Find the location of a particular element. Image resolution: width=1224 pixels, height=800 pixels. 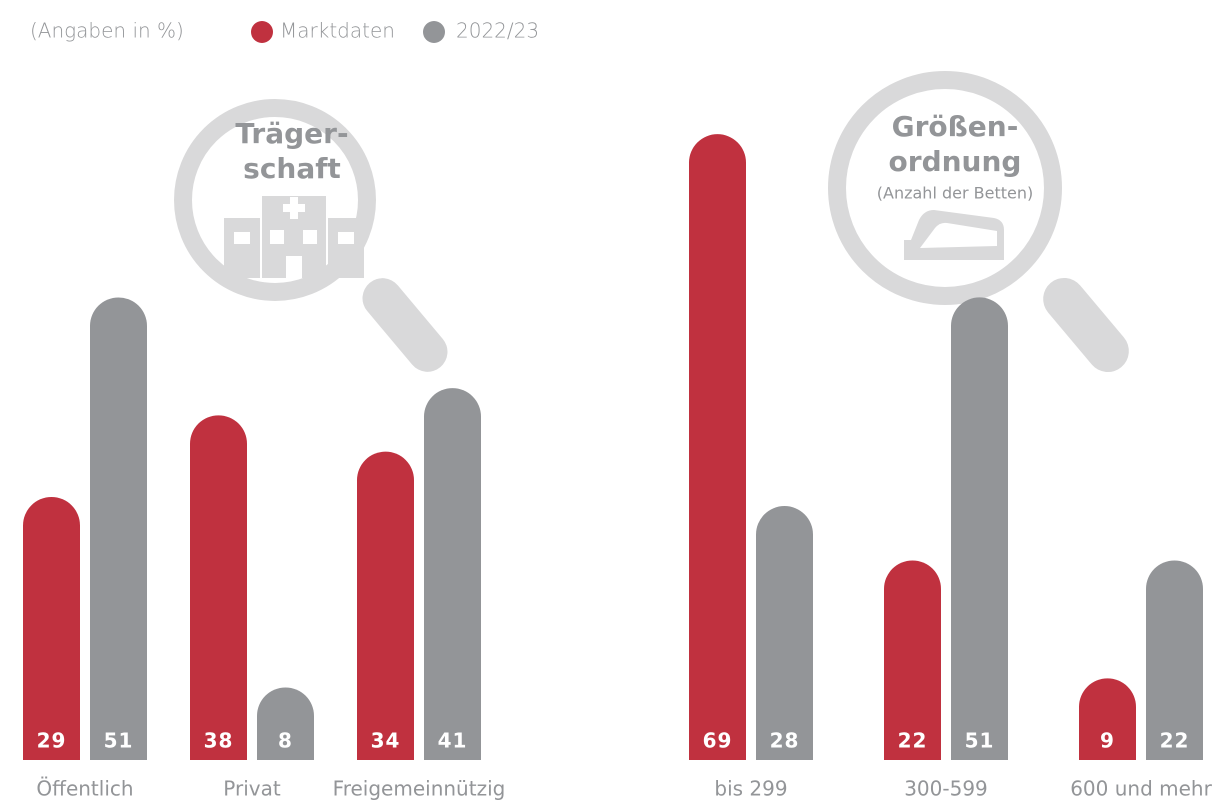

value-label: 8 is located at coordinates (285, 741).